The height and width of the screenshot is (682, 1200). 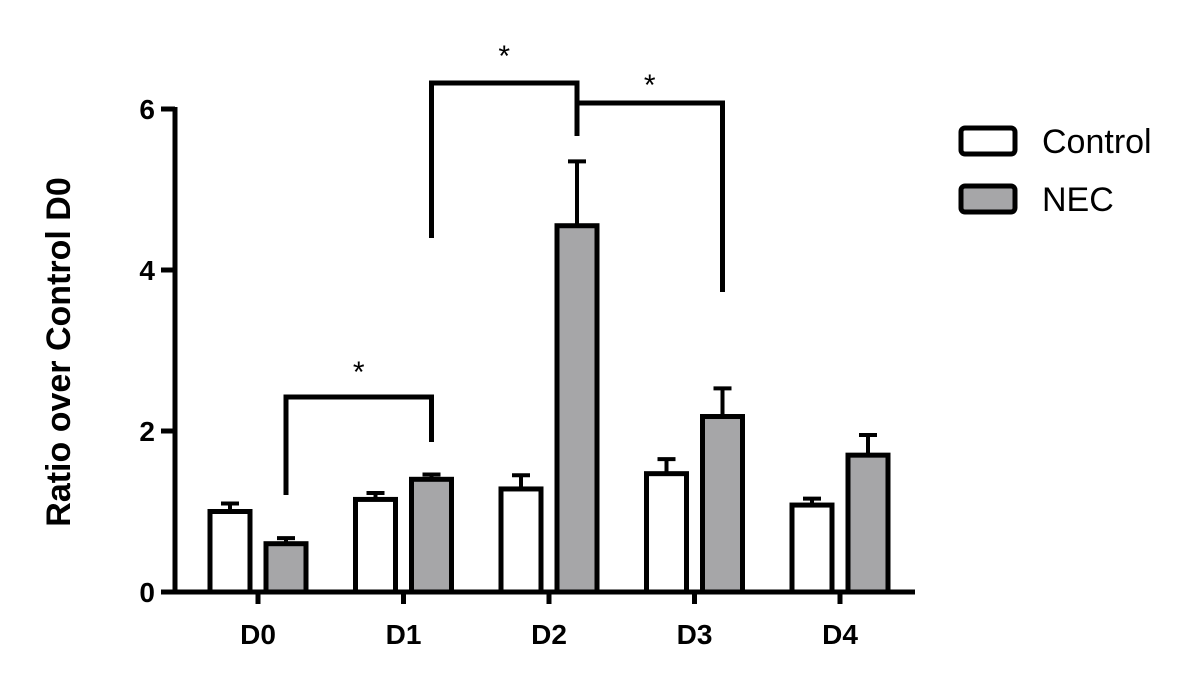 I want to click on legend: Control NEC, so click(x=1055, y=171).